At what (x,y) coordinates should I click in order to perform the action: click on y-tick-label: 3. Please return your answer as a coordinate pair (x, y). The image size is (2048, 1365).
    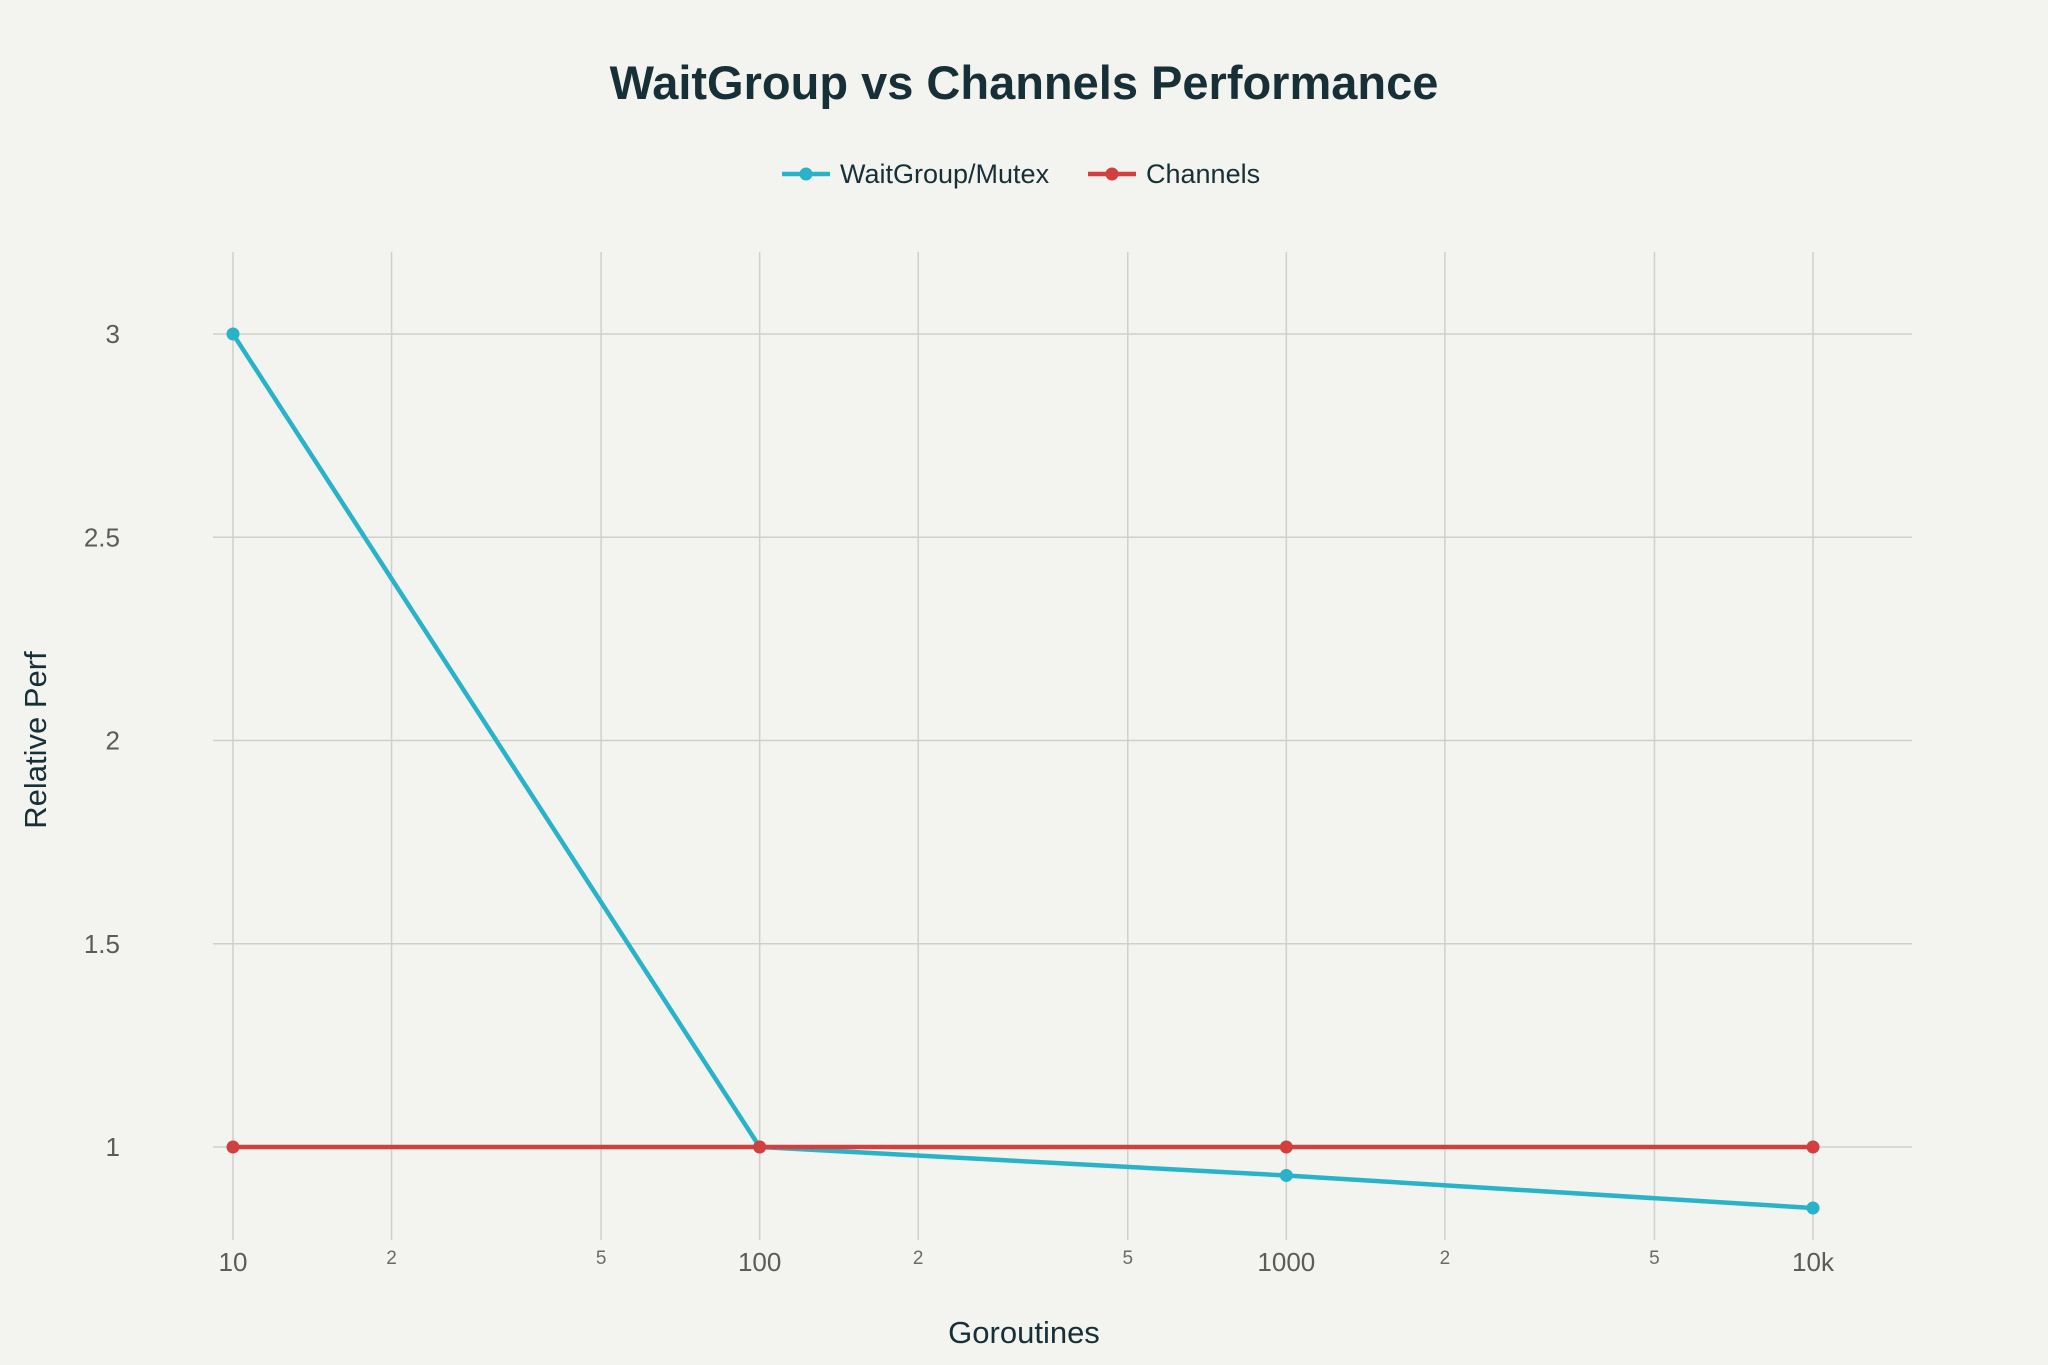
    Looking at the image, I should click on (113, 334).